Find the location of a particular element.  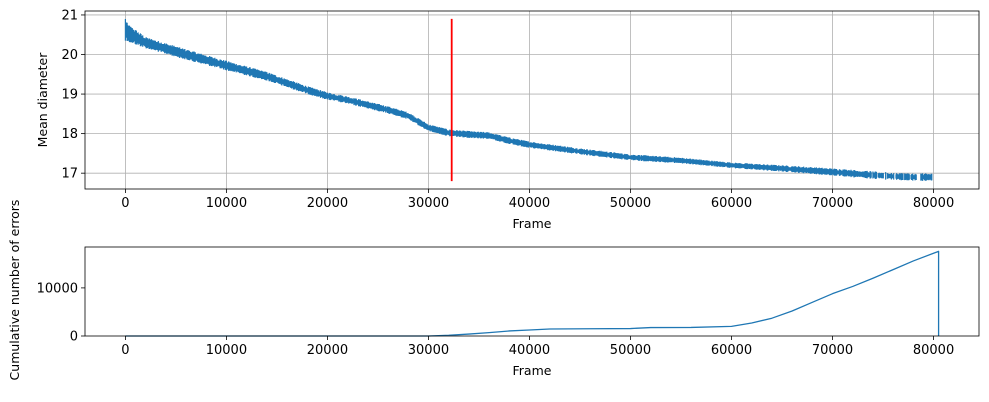

chart1-xtick-label-1: 10000 is located at coordinates (226, 203).